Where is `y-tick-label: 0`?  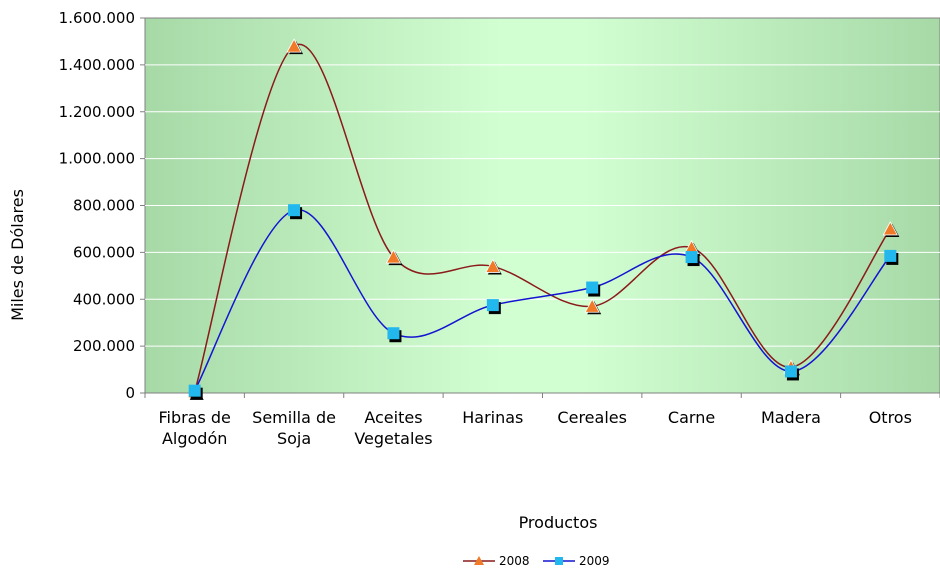
y-tick-label: 0 is located at coordinates (130, 393).